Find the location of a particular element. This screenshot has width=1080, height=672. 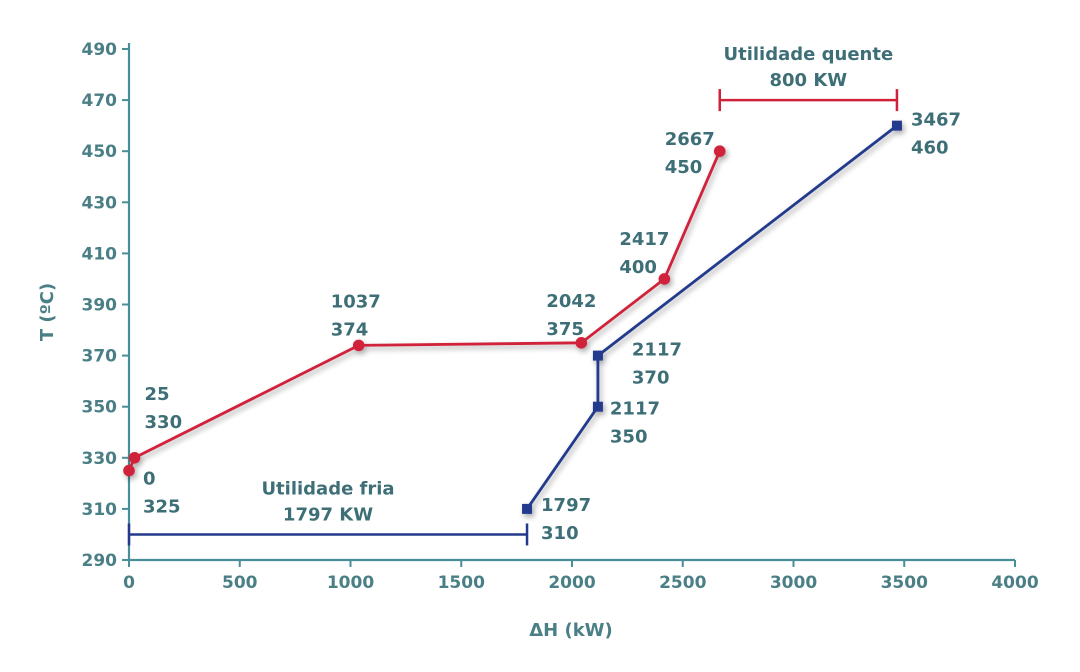

x-tick-label: 500 is located at coordinates (240, 583).